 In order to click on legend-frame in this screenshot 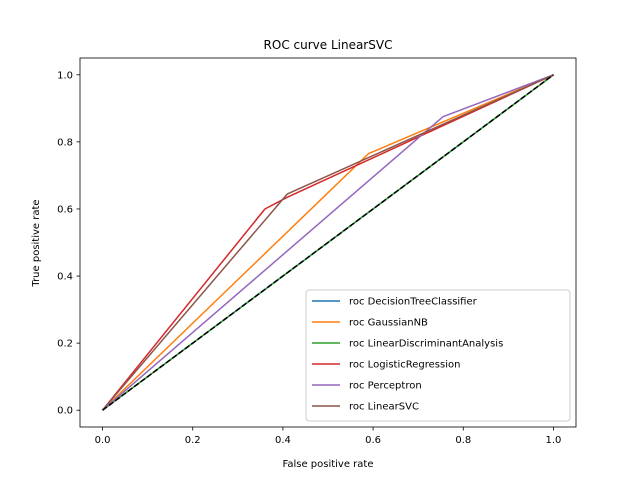, I will do `click(438, 355)`.